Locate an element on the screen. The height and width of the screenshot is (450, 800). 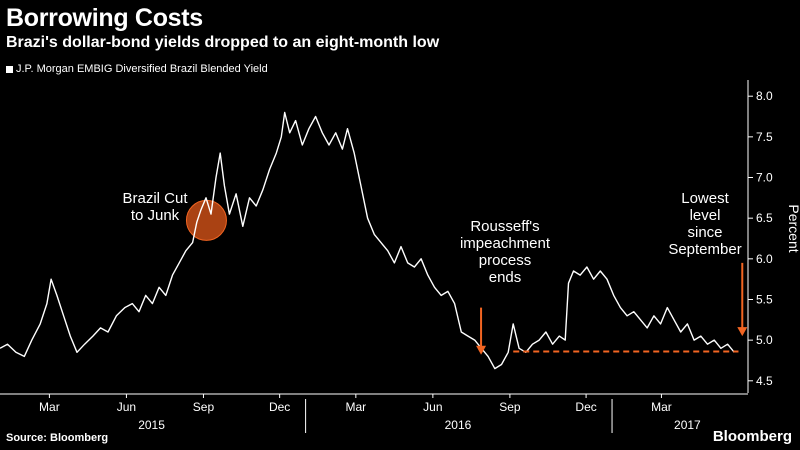
year-label: 2015 is located at coordinates (151, 425).